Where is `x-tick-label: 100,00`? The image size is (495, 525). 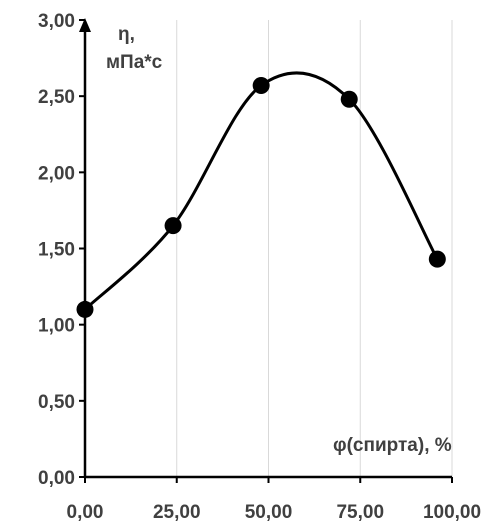
x-tick-label: 100,00 is located at coordinates (452, 512).